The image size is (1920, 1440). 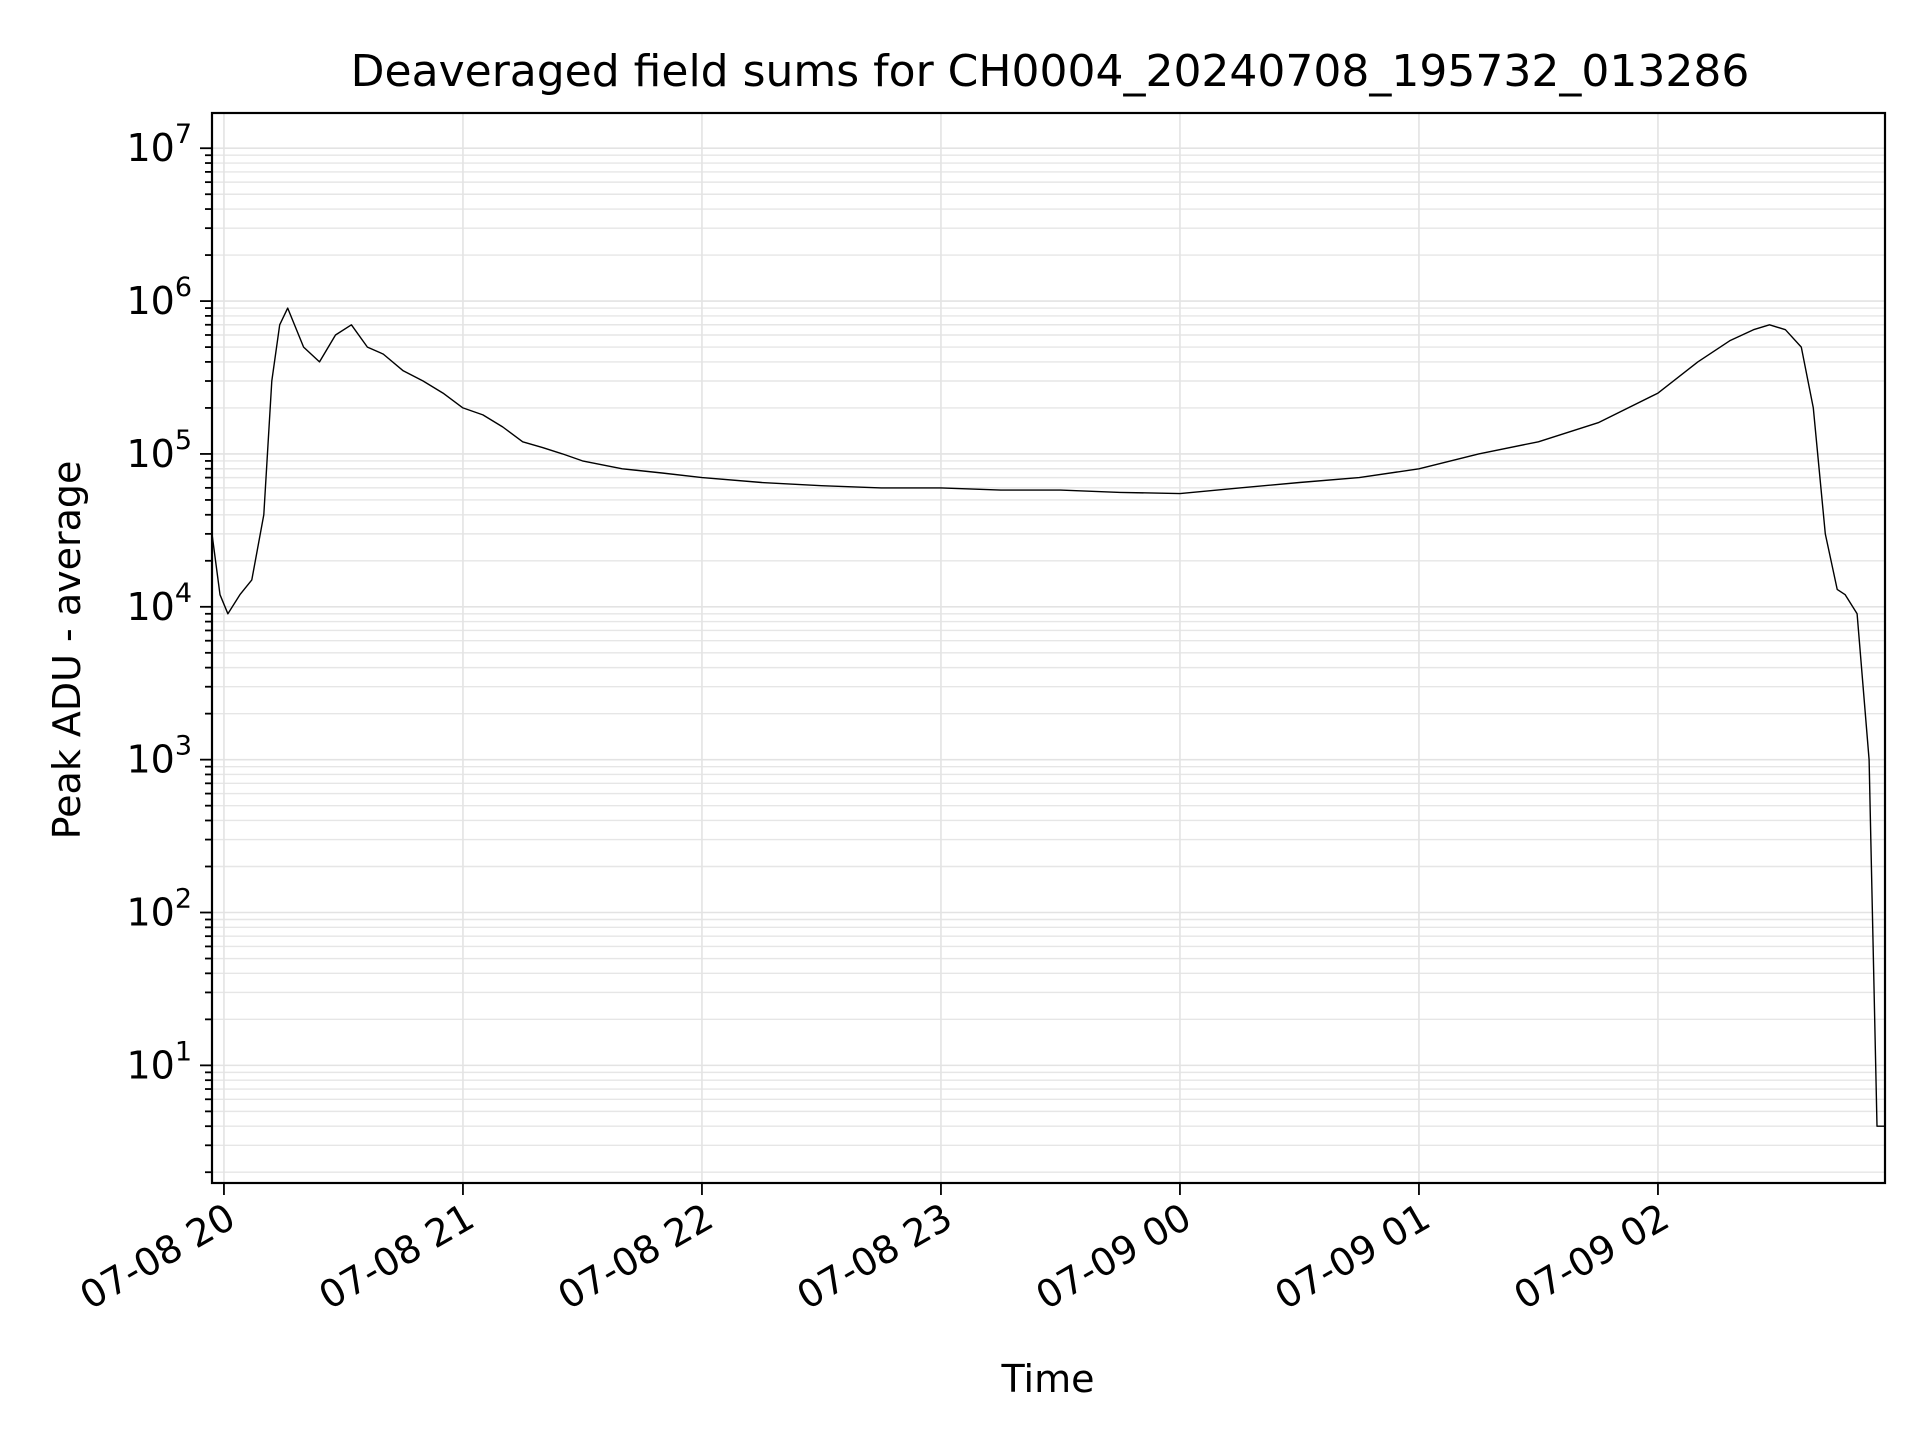 What do you see at coordinates (159, 1061) in the screenshot?
I see `y-tick-label: 10¹` at bounding box center [159, 1061].